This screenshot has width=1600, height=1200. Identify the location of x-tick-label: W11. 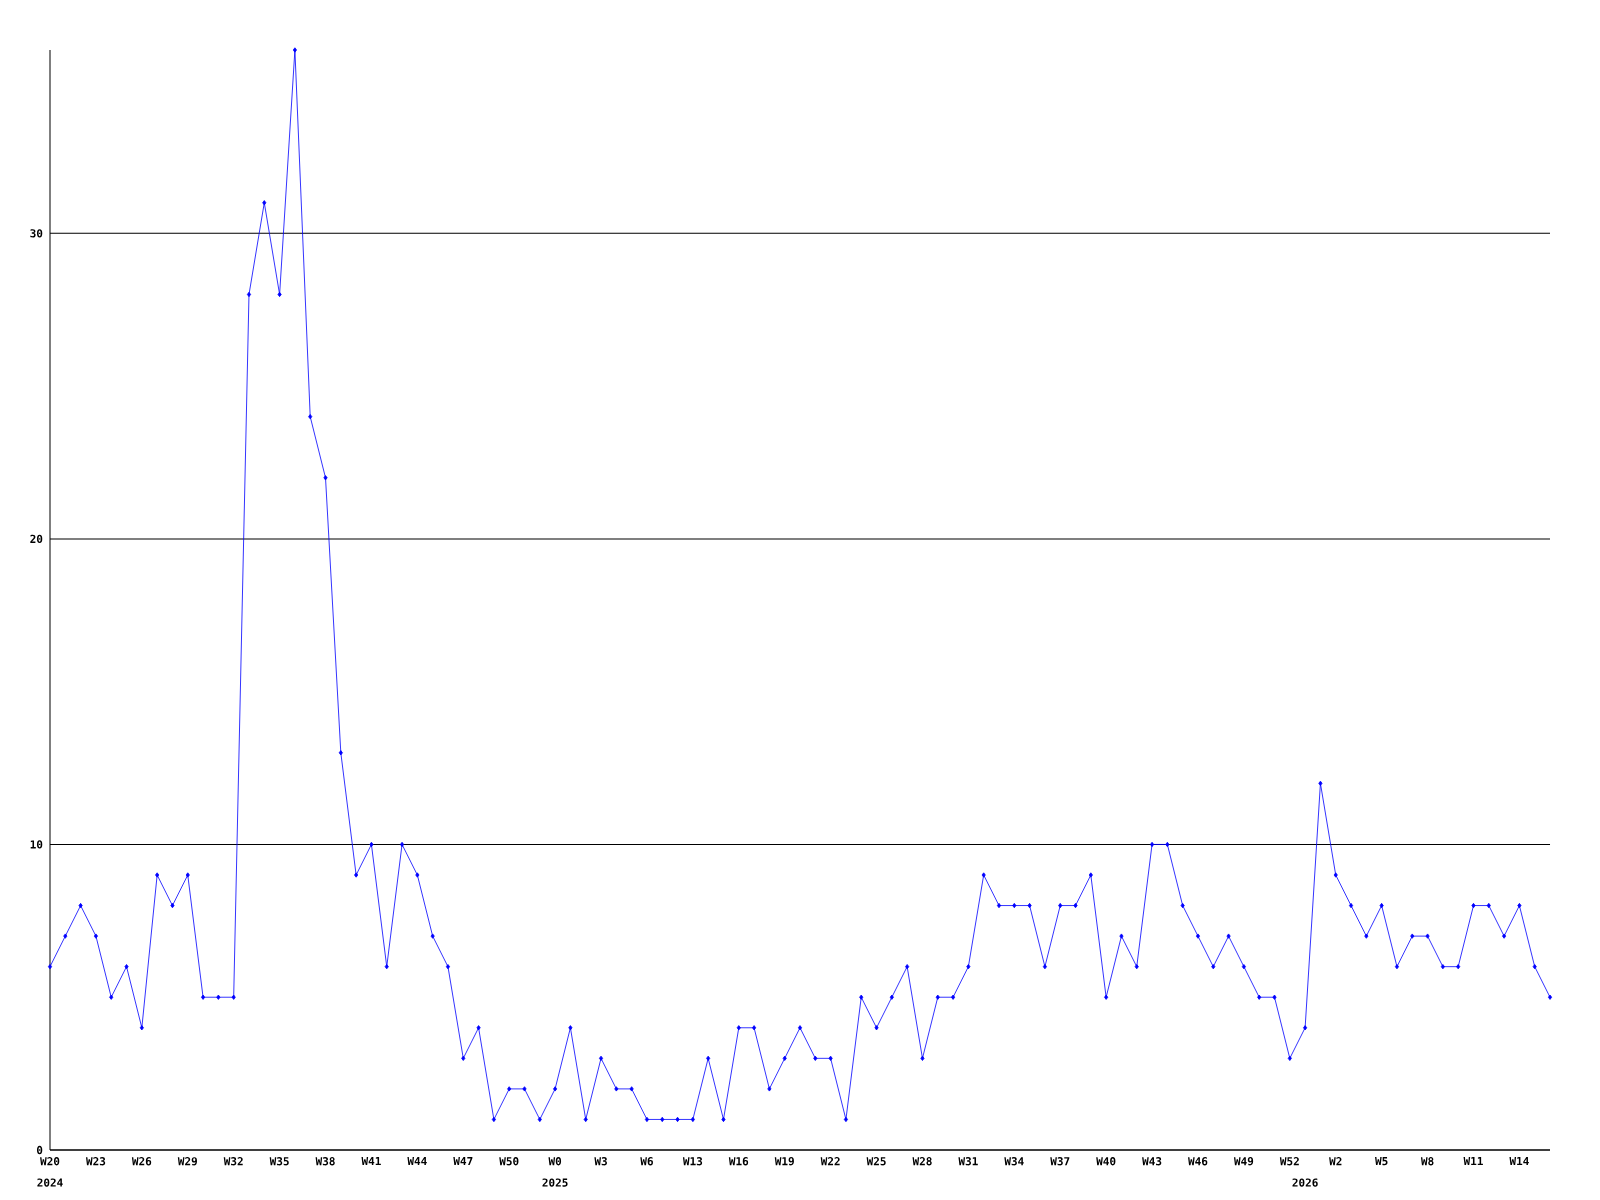
(1473, 1161).